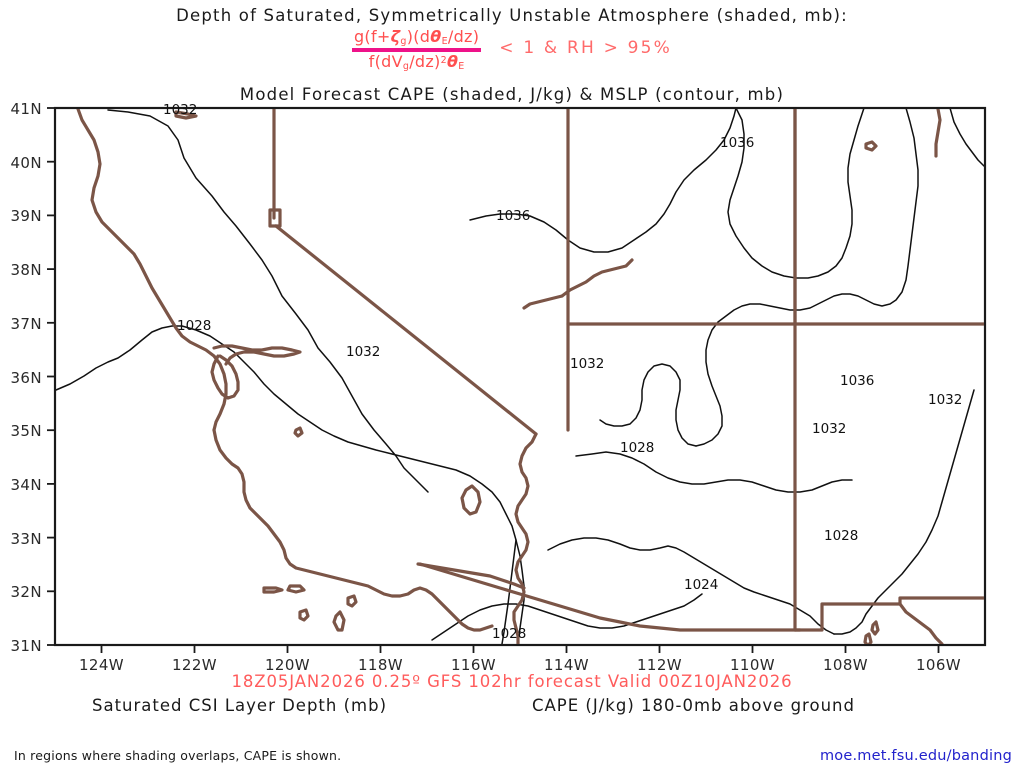  What do you see at coordinates (416, 37) in the screenshot?
I see `formula-numerator: g(f+ζg)(dθE/dz)` at bounding box center [416, 37].